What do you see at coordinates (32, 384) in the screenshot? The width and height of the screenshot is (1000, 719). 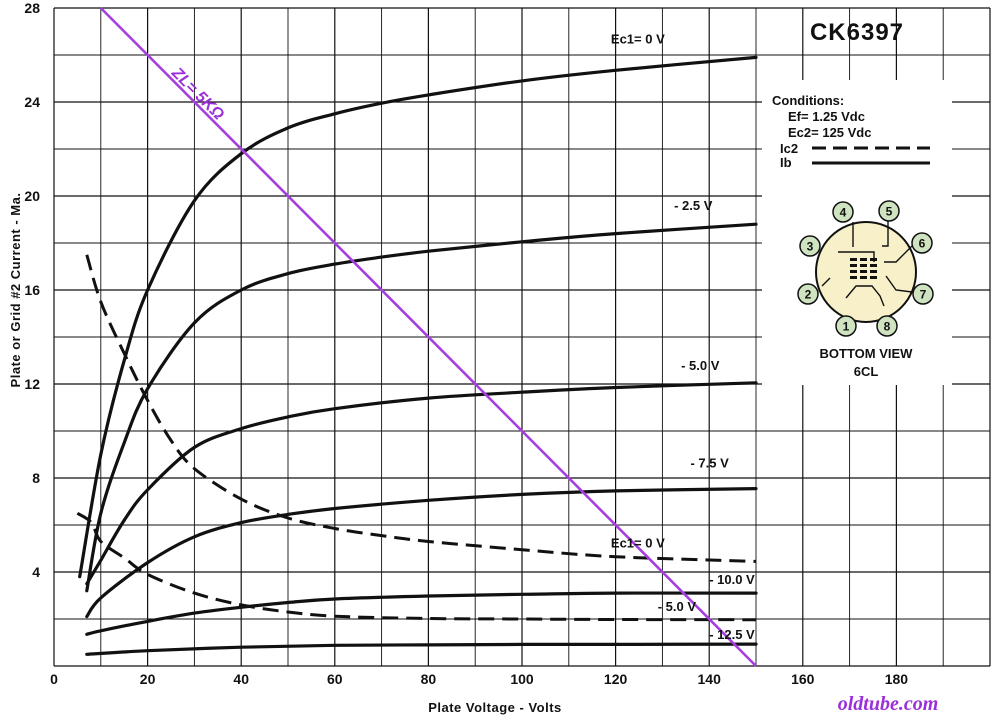 I see `y-tick-label: 12` at bounding box center [32, 384].